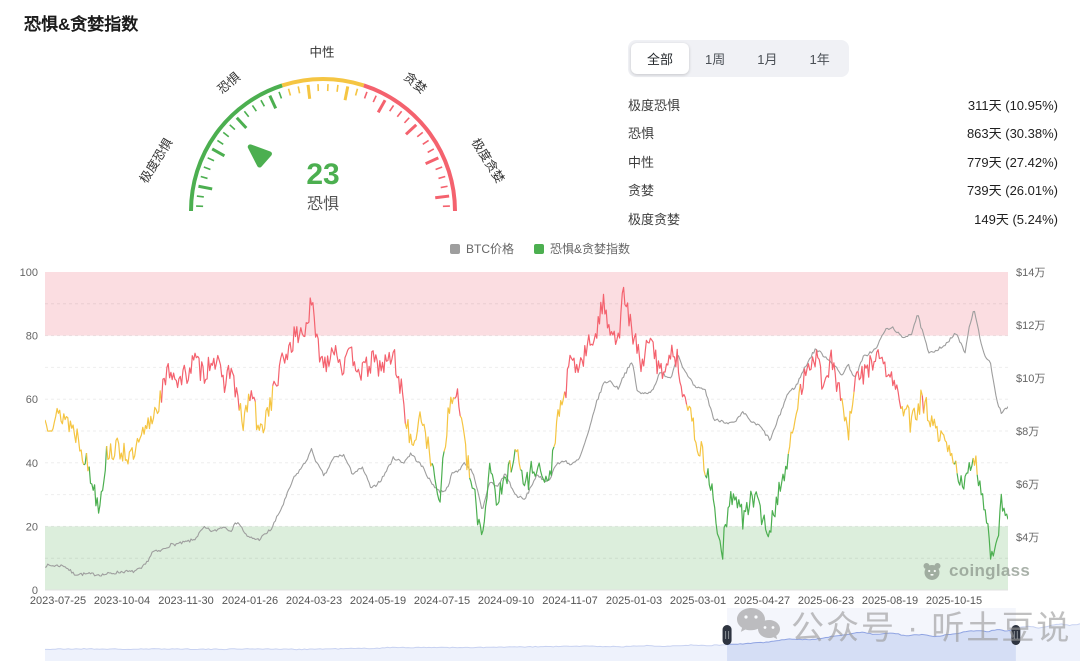 The height and width of the screenshot is (661, 1080). What do you see at coordinates (323, 145) in the screenshot?
I see `gauge-svg: 23 恐惧` at bounding box center [323, 145].